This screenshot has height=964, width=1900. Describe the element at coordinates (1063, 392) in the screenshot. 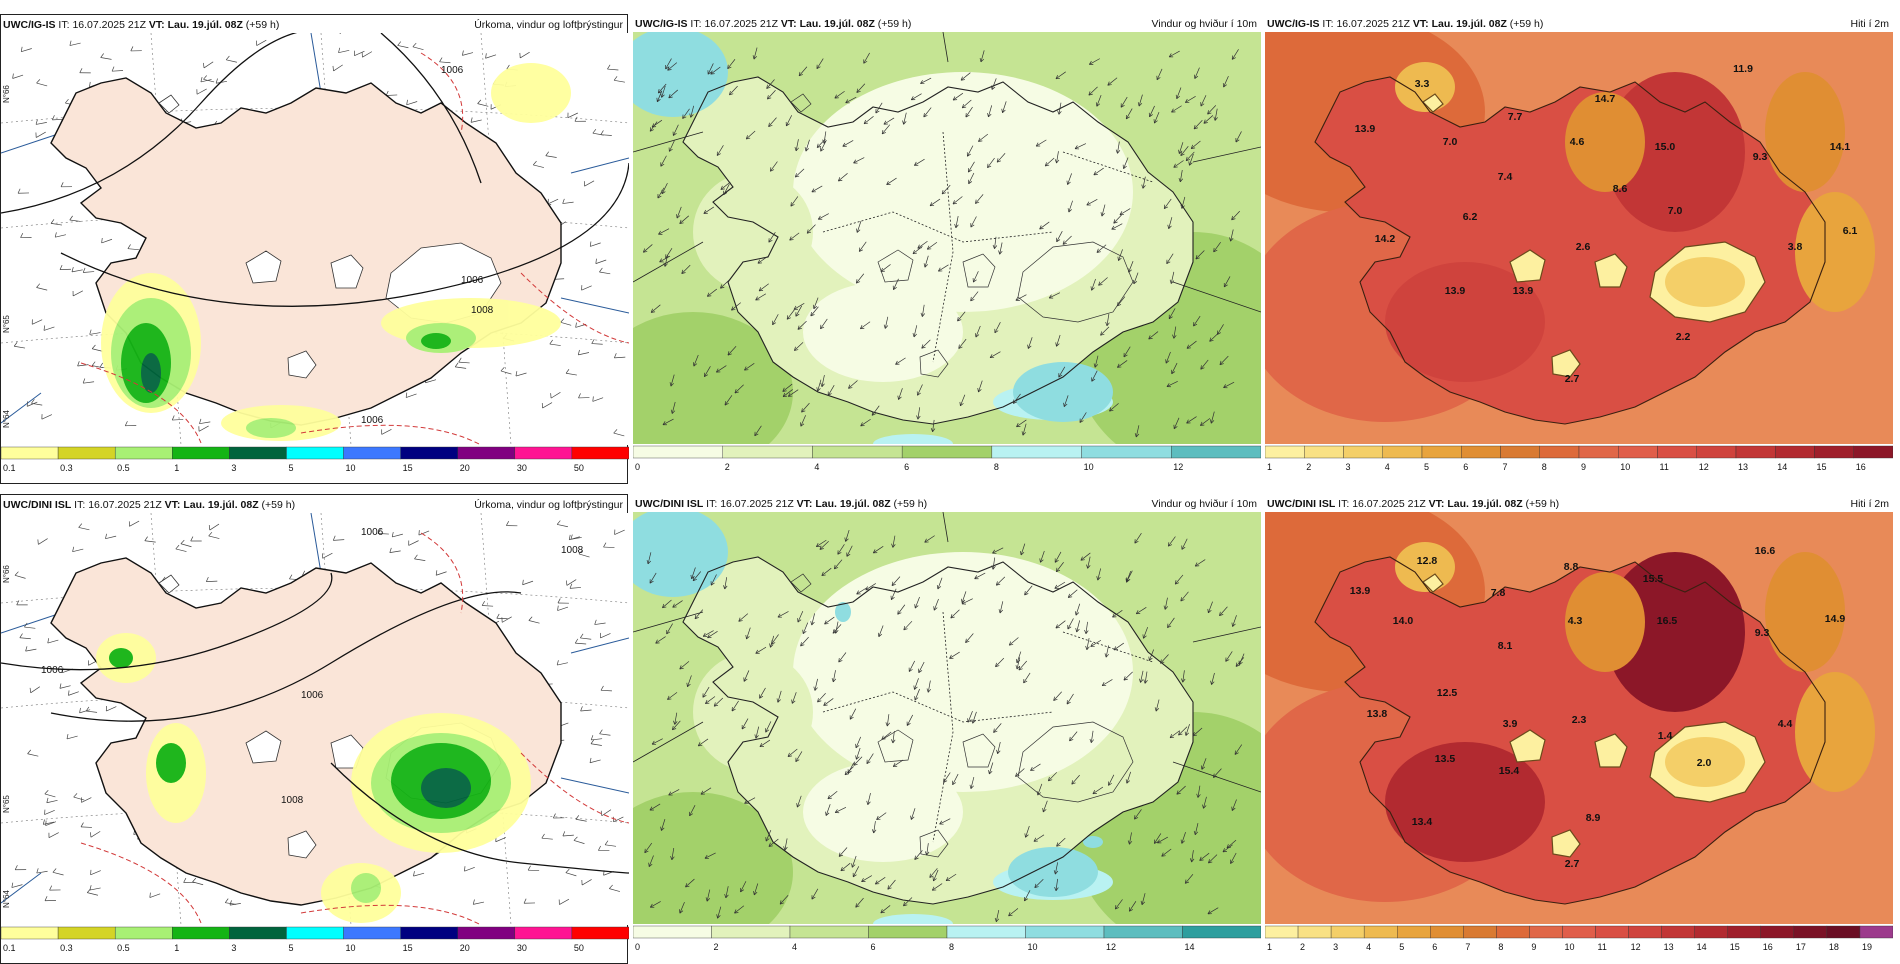

I see `wind-gust-area` at that location.